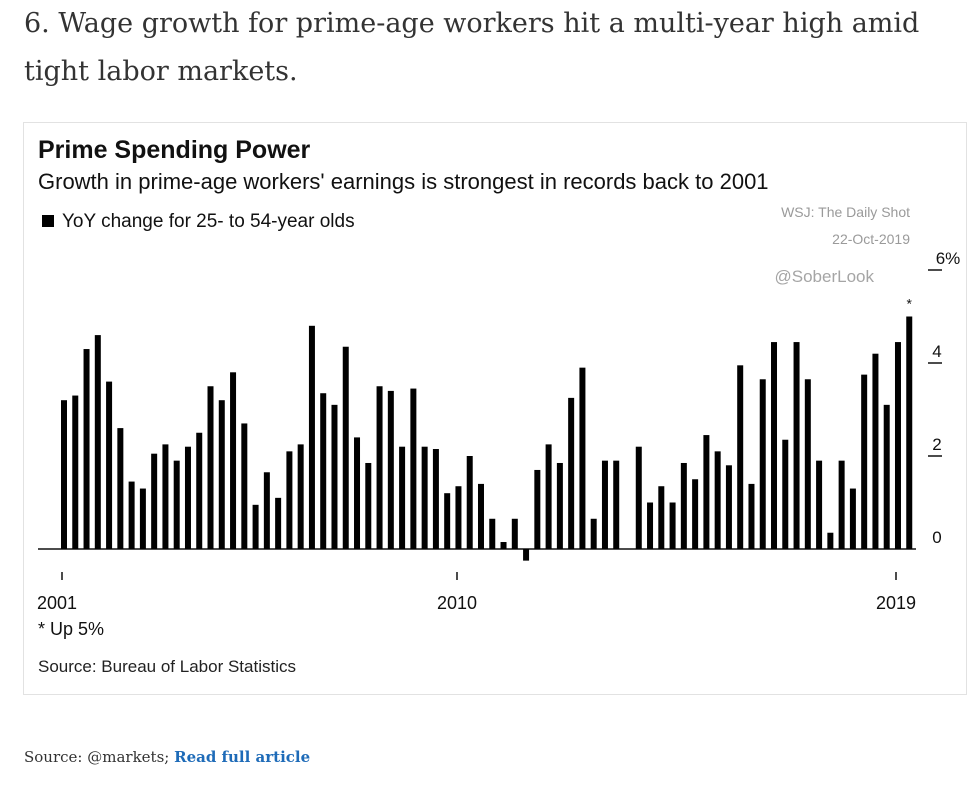 Image resolution: width=972 pixels, height=787 pixels. Describe the element at coordinates (948, 258) in the screenshot. I see `y-tick-label: 6%` at that location.